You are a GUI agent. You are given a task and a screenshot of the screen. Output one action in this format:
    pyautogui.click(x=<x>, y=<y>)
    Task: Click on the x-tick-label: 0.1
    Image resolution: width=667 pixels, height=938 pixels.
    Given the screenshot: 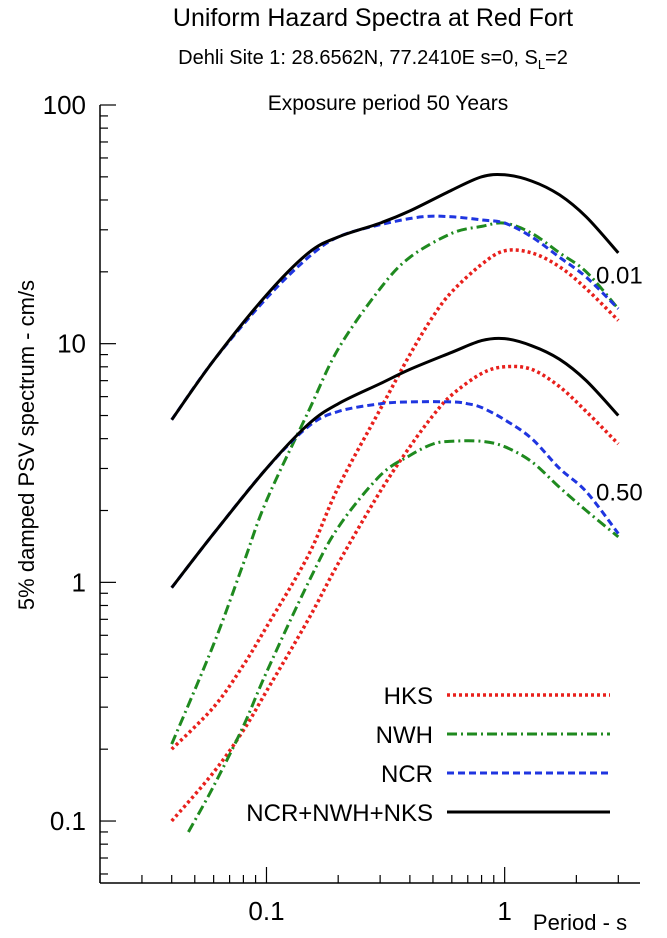 What is the action you would take?
    pyautogui.click(x=266, y=911)
    